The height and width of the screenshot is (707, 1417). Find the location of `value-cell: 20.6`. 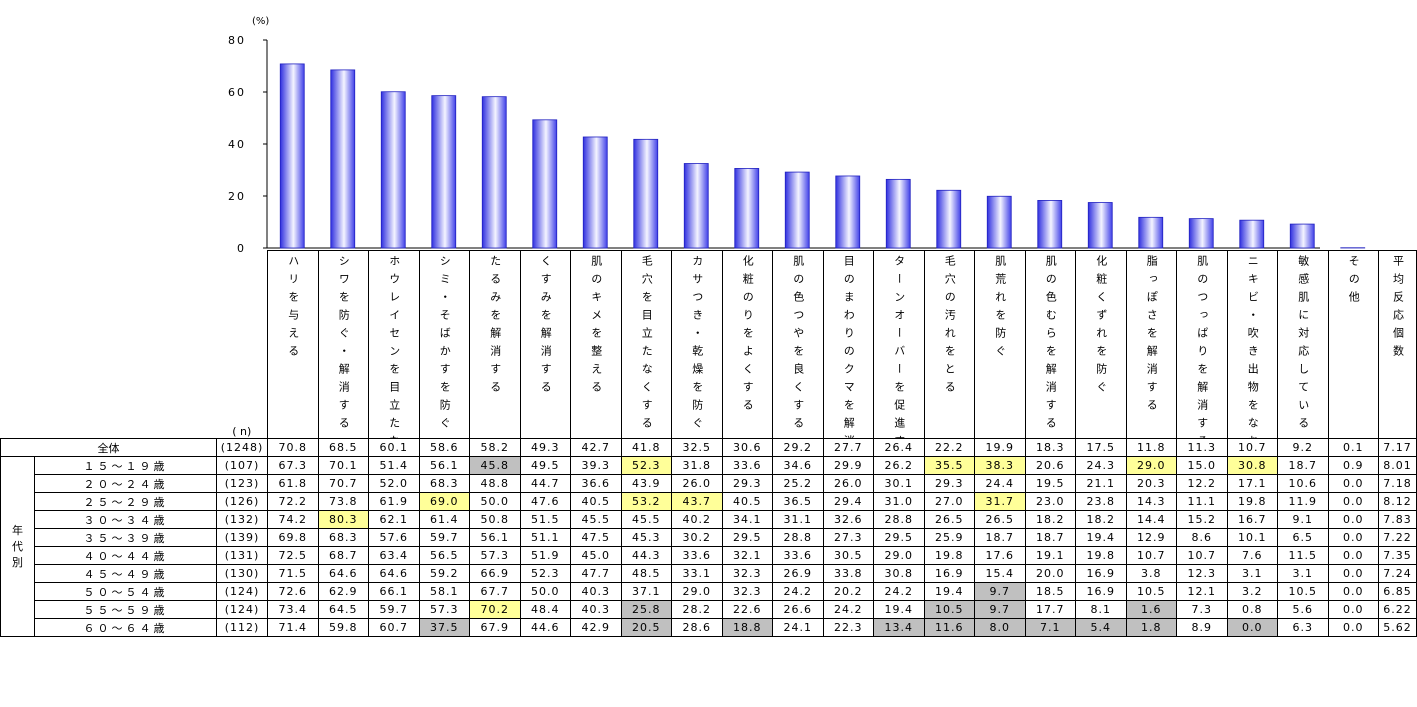

value-cell: 20.6 is located at coordinates (1050, 465).